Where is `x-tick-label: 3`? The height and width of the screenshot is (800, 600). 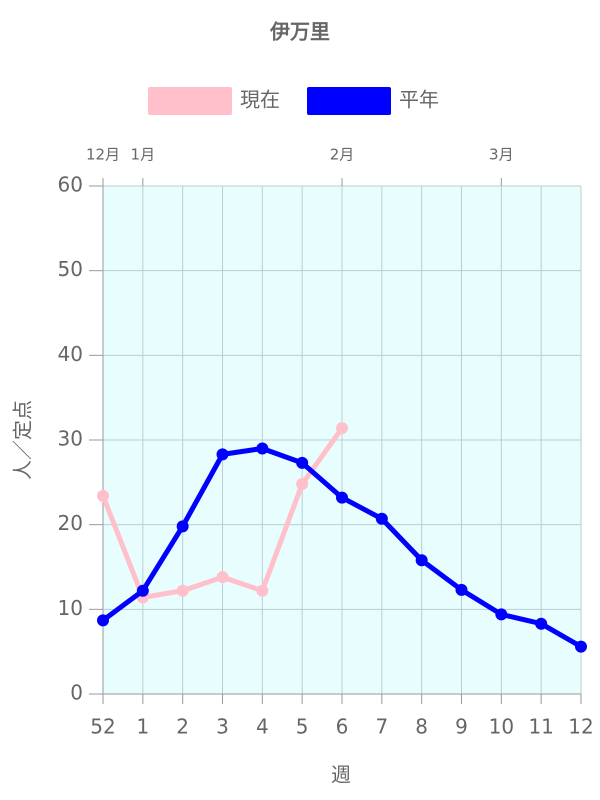 x-tick-label: 3 is located at coordinates (222, 727).